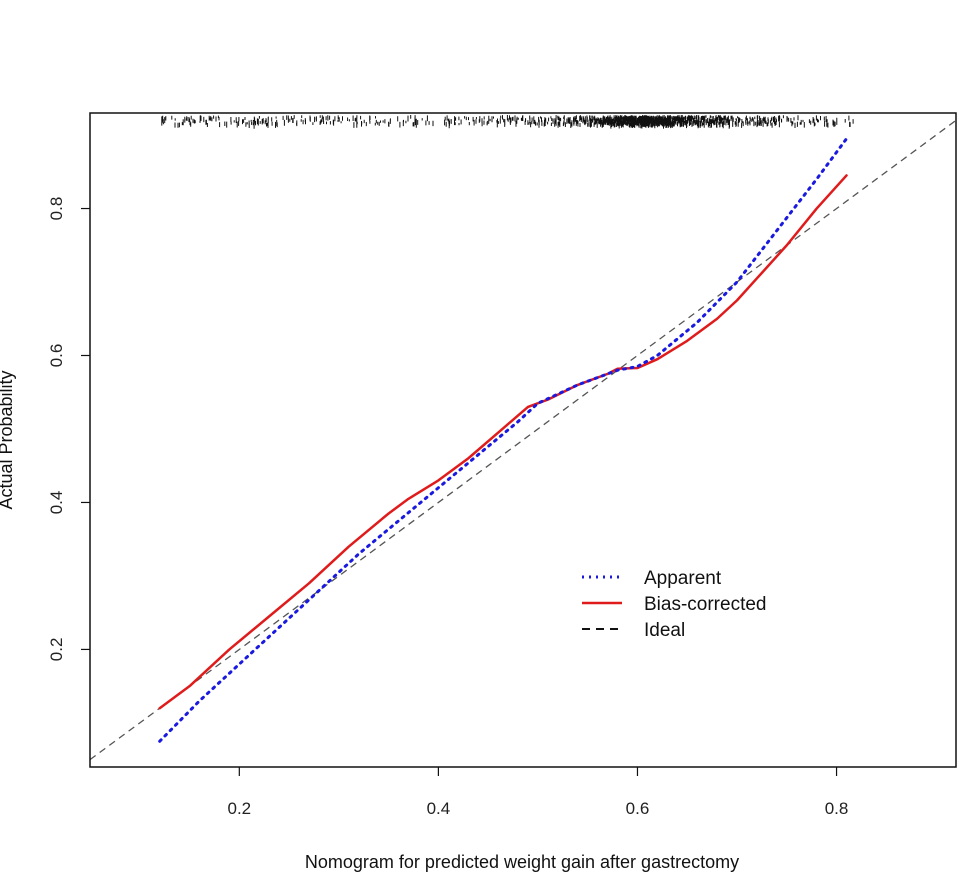 The width and height of the screenshot is (959, 884). I want to click on rug-ticks, so click(507, 122).